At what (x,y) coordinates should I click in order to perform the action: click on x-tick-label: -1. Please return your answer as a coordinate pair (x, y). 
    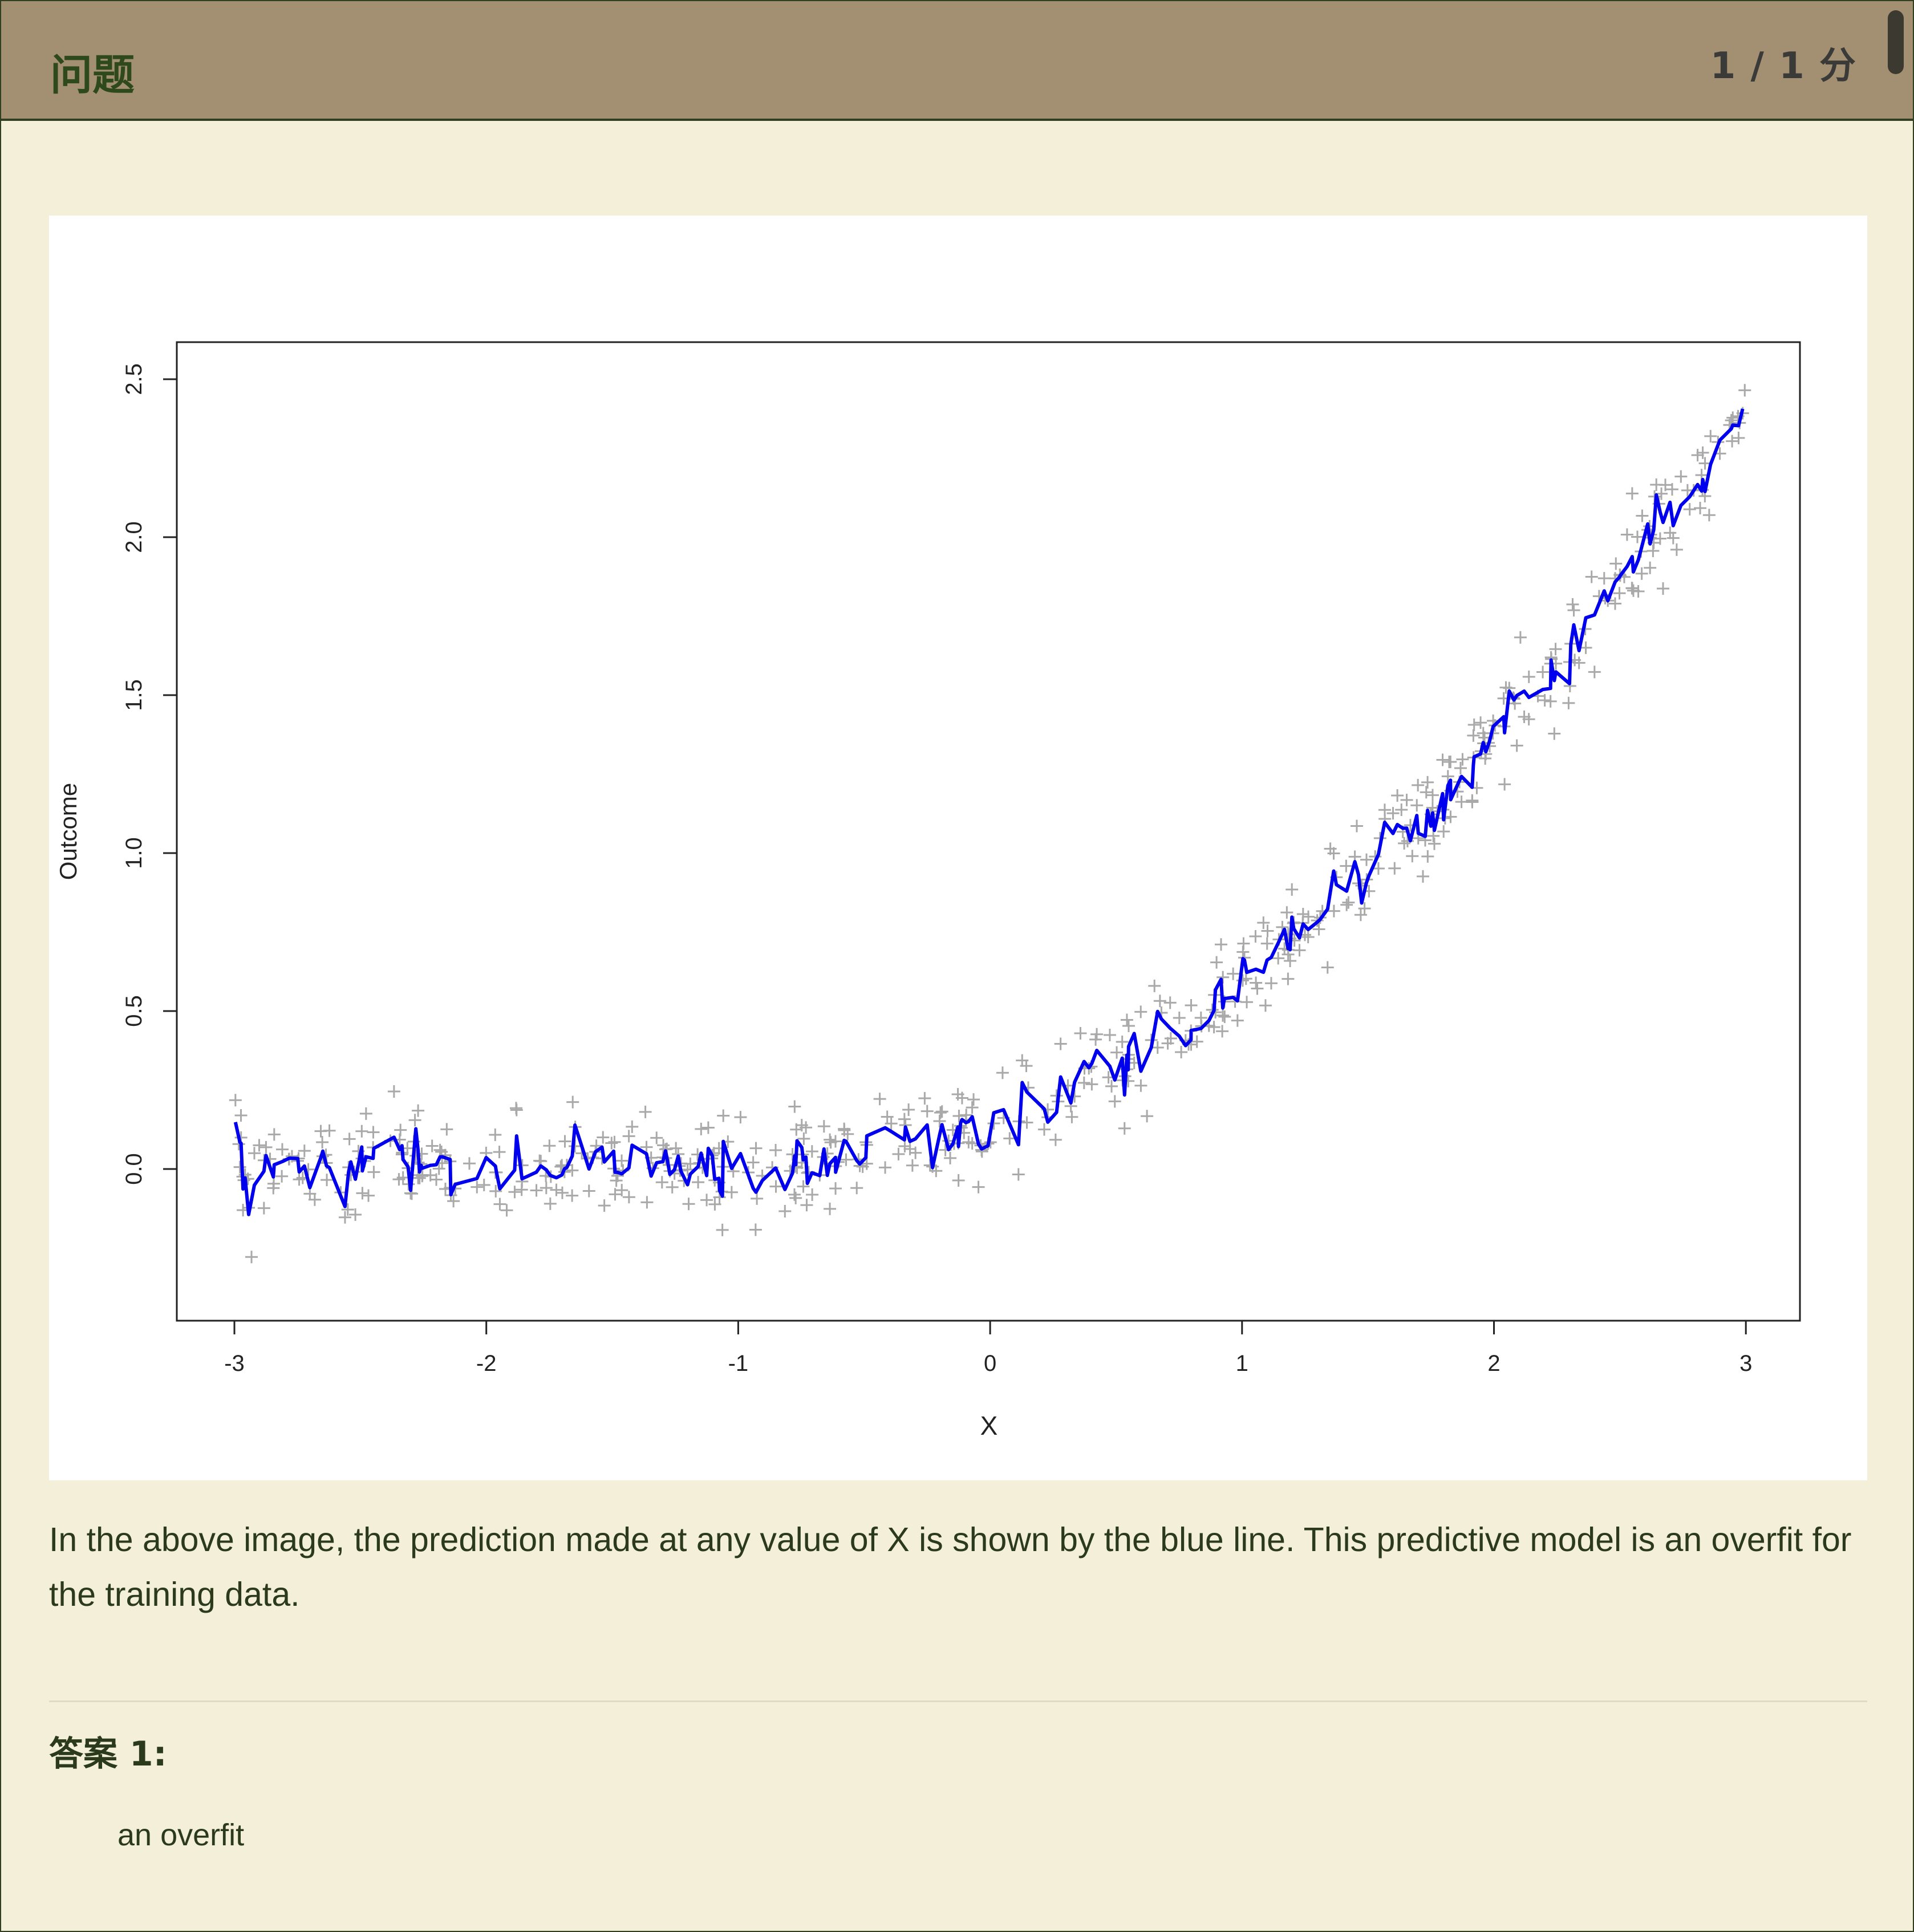
    Looking at the image, I should click on (738, 1363).